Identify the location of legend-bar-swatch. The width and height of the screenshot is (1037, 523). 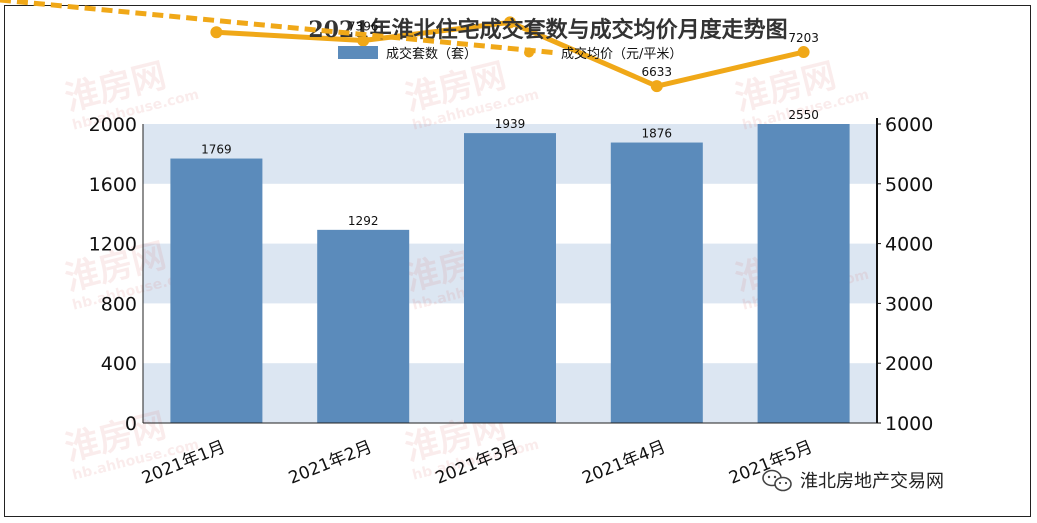
(358, 52).